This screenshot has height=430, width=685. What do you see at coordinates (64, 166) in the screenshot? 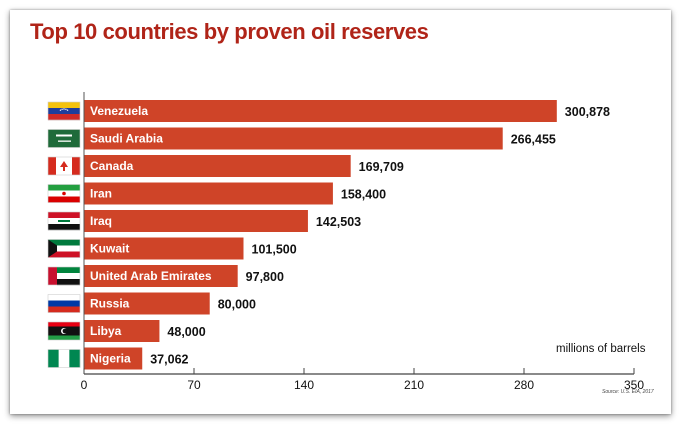
I see `canada-flag-icon` at bounding box center [64, 166].